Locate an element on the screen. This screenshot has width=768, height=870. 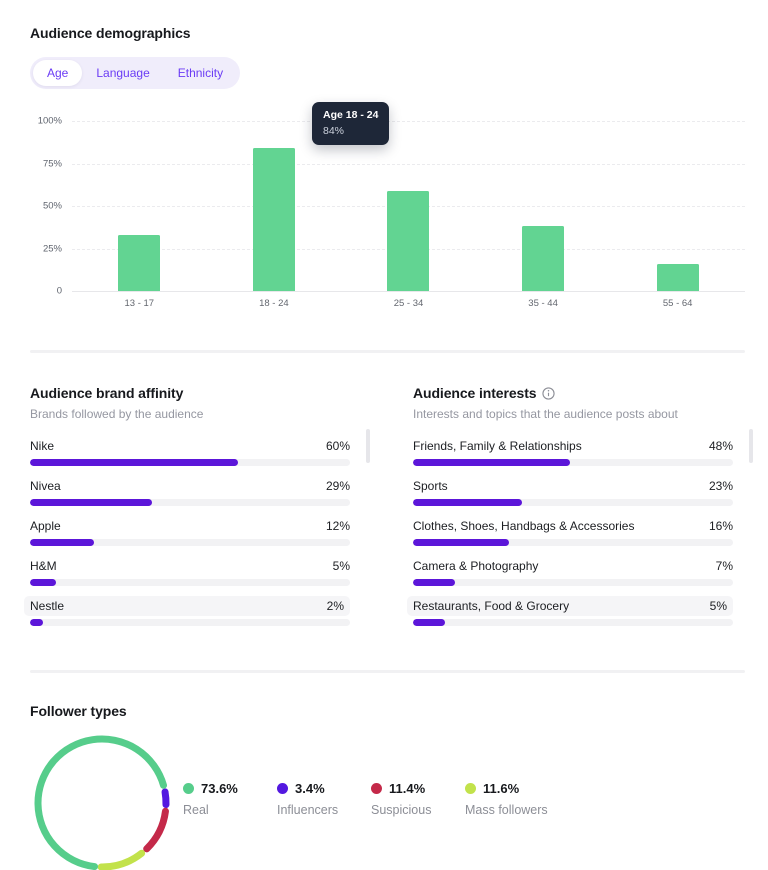
legend-percentage: 73.6% is located at coordinates (219, 788).